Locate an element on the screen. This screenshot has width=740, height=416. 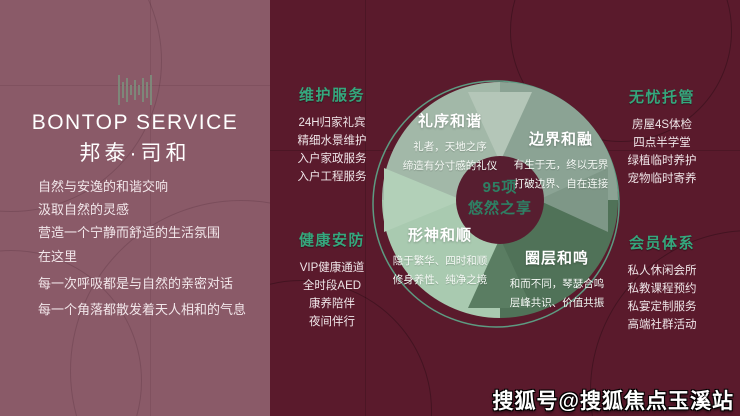
quadrant-line: 和而不同，琴瑟合鸣 is located at coordinates (557, 284).